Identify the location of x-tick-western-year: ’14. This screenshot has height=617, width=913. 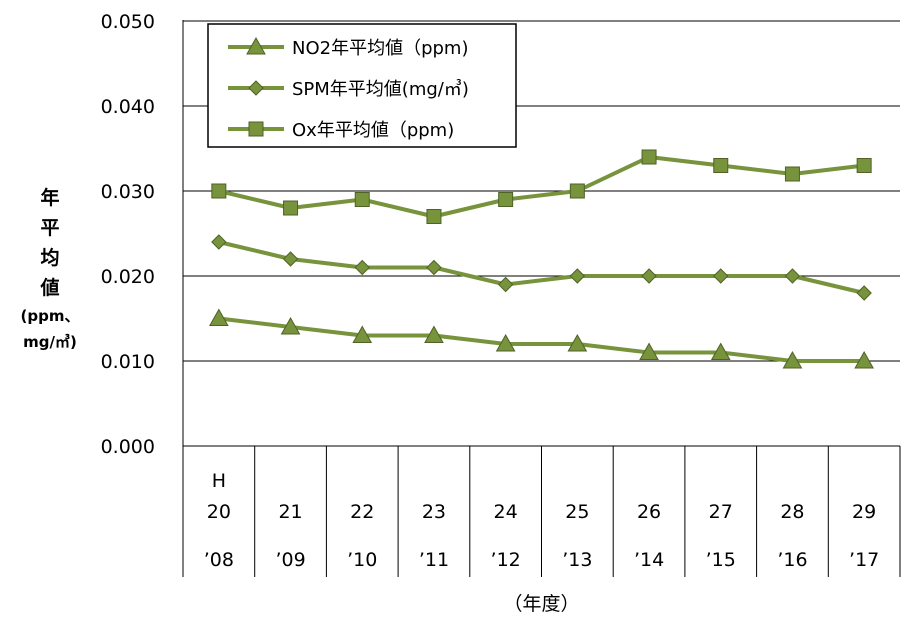
(649, 560).